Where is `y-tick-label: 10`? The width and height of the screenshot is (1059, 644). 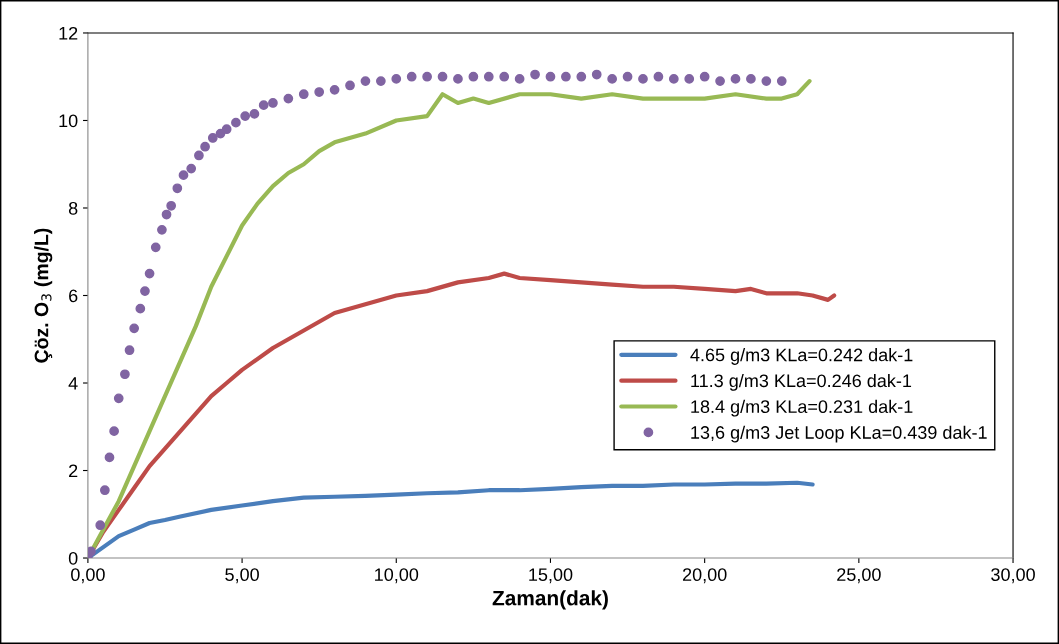 y-tick-label: 10 is located at coordinates (68, 121).